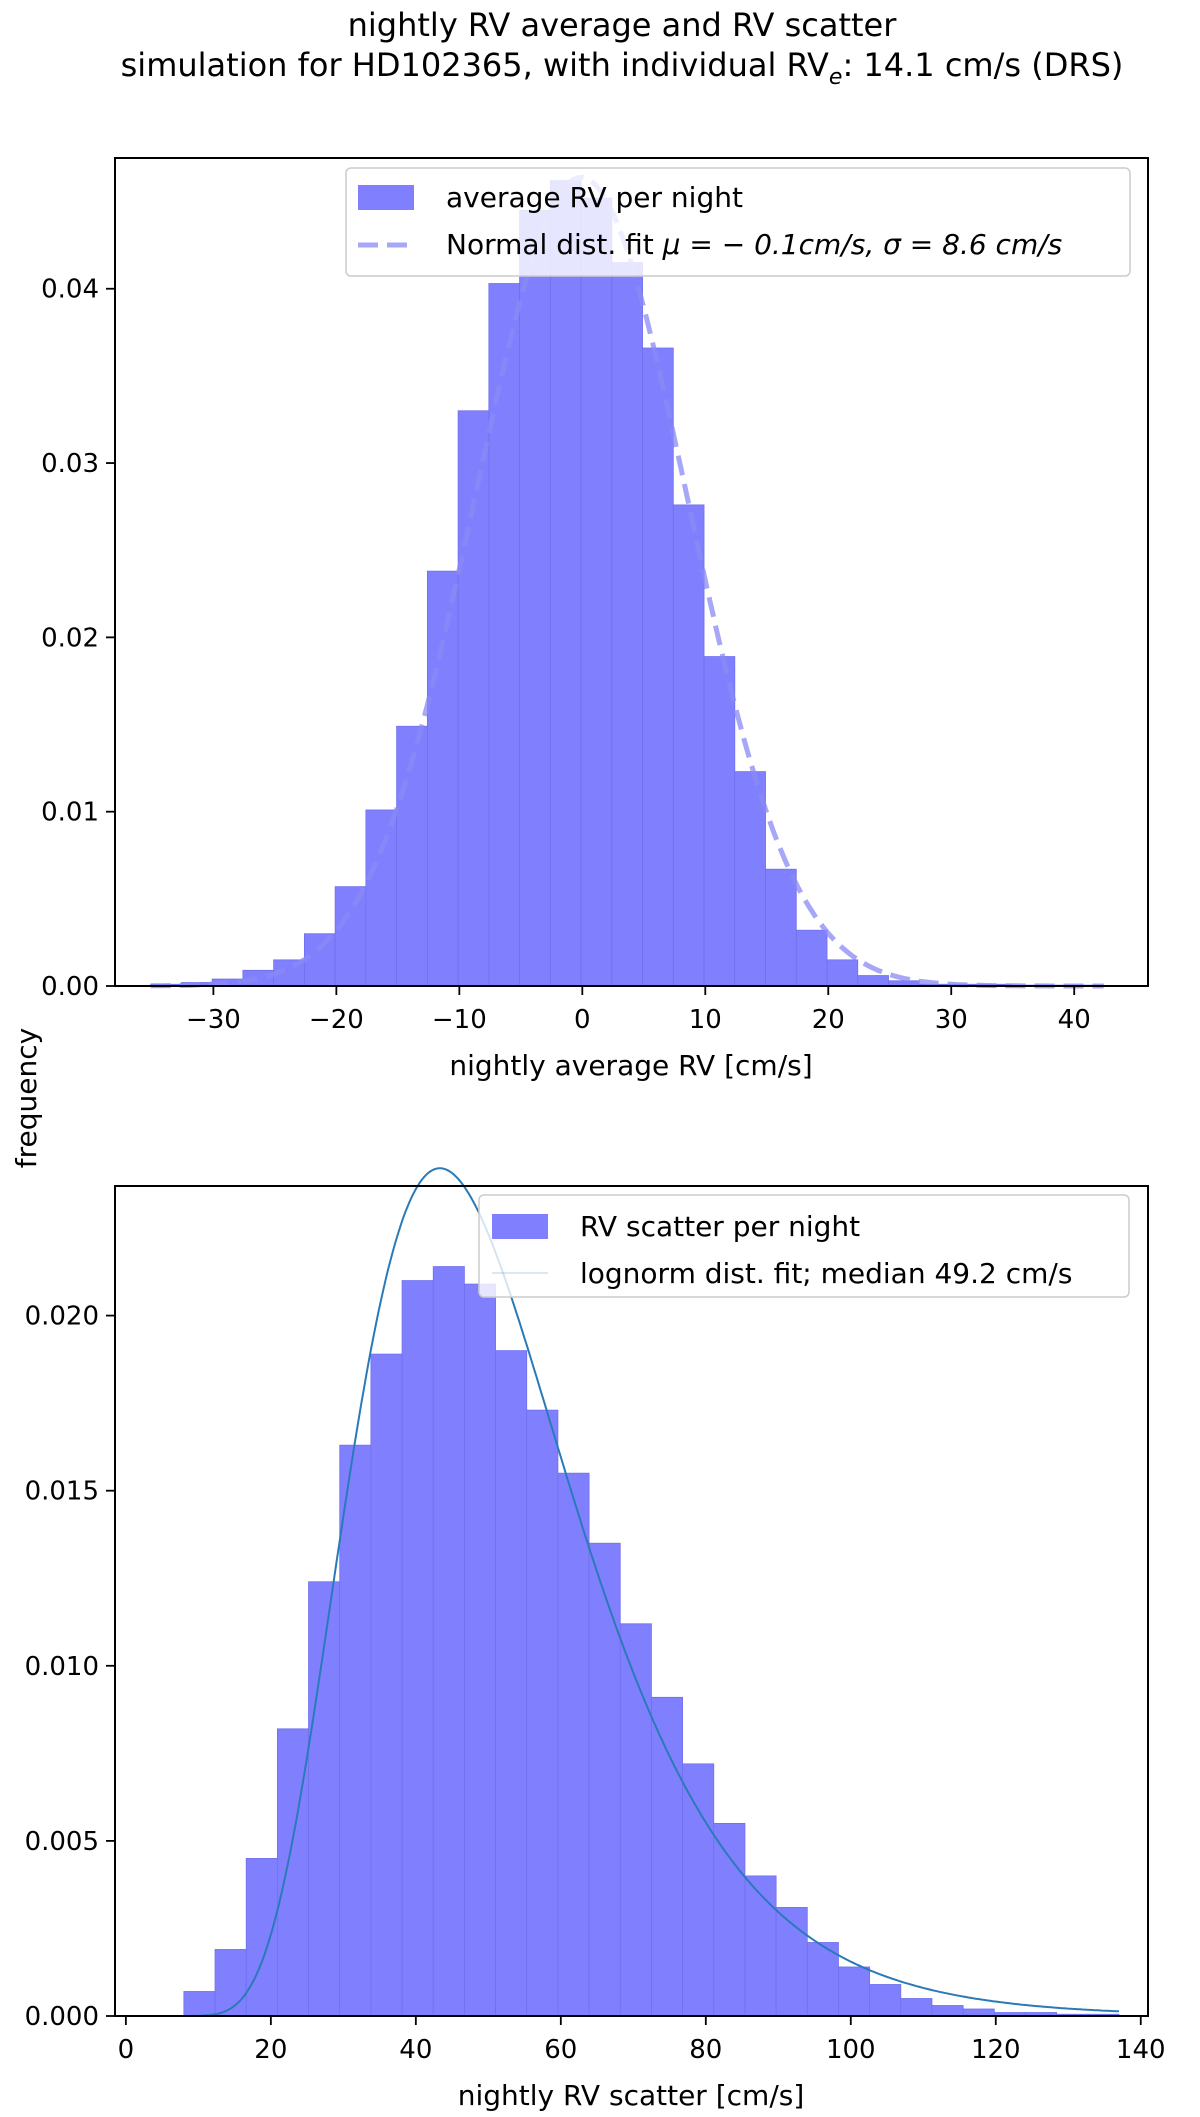 The height and width of the screenshot is (2117, 1200). I want to click on bottom-xtick-label: 120, so click(996, 2050).